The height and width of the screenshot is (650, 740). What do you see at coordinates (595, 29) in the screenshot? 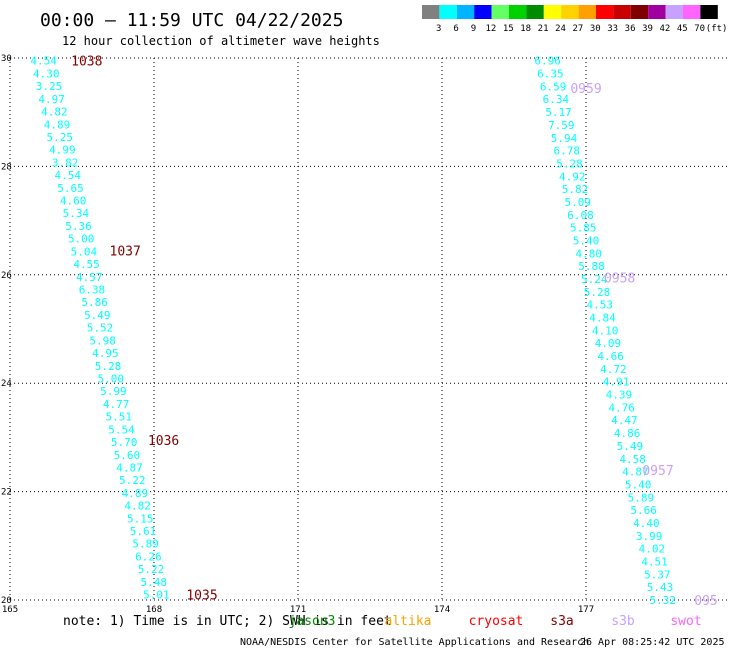
I see `legend-tick-label: 30` at bounding box center [595, 29].